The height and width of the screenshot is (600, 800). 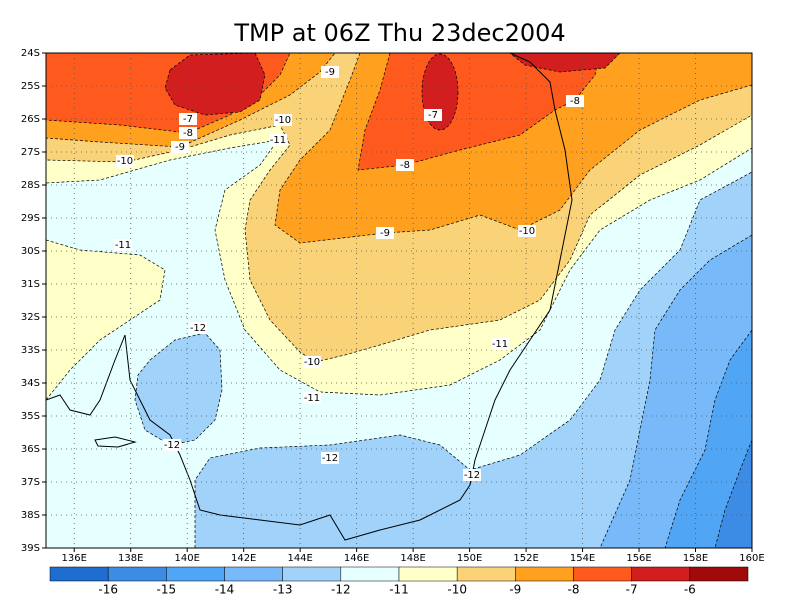 I want to click on y-tick-label: 29S, so click(x=30, y=218).